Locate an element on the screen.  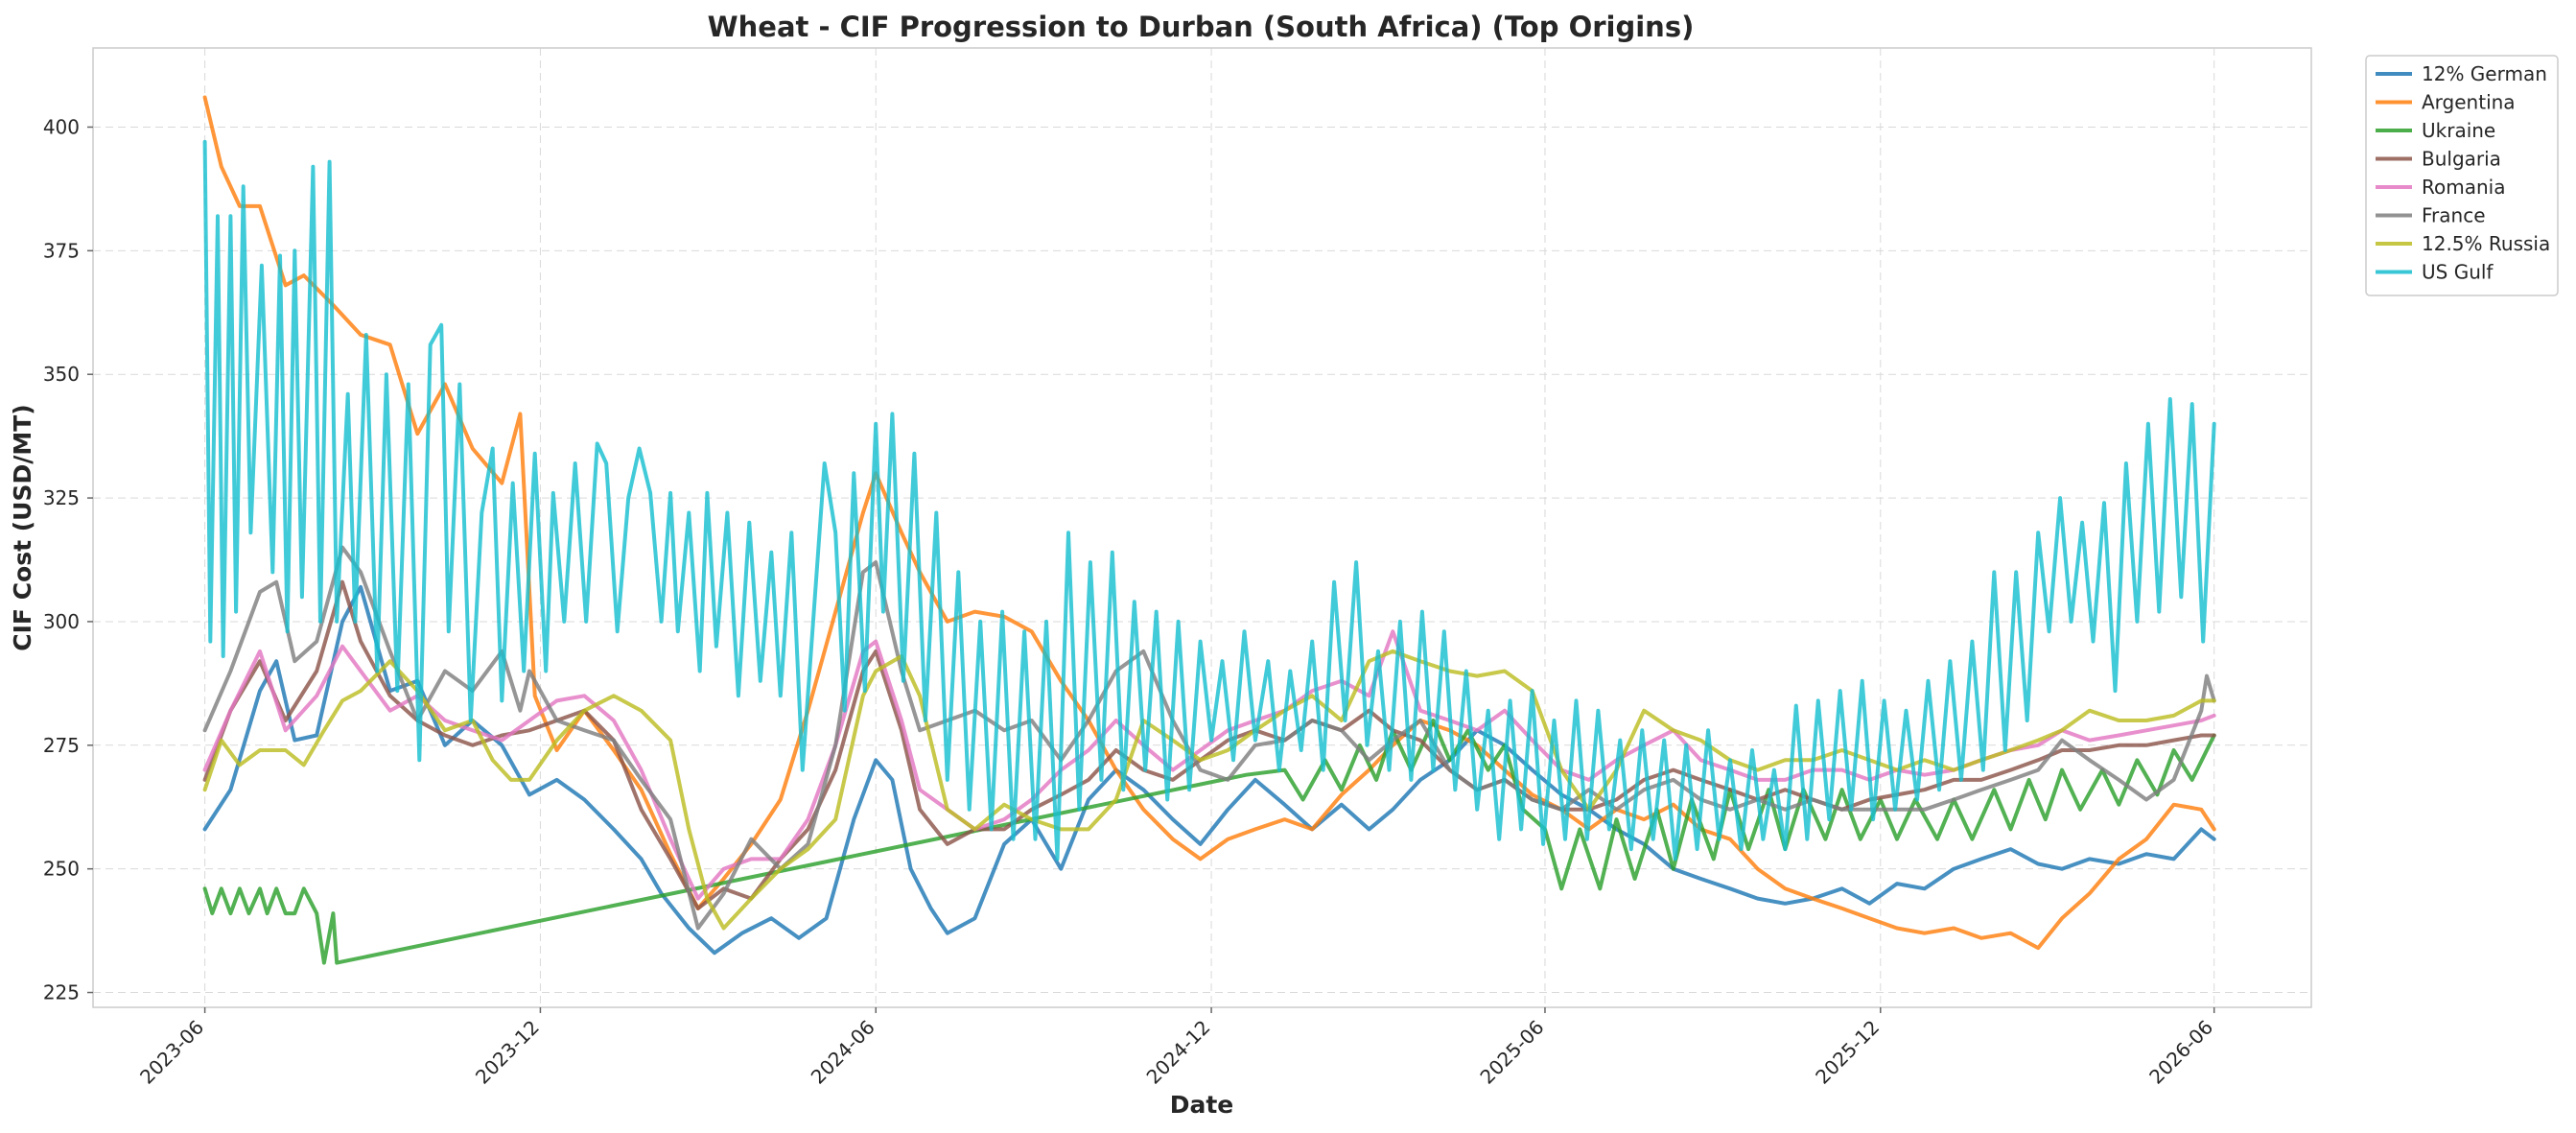
y-axis-label: CIF Cost (USD/MT) is located at coordinates (22, 527).